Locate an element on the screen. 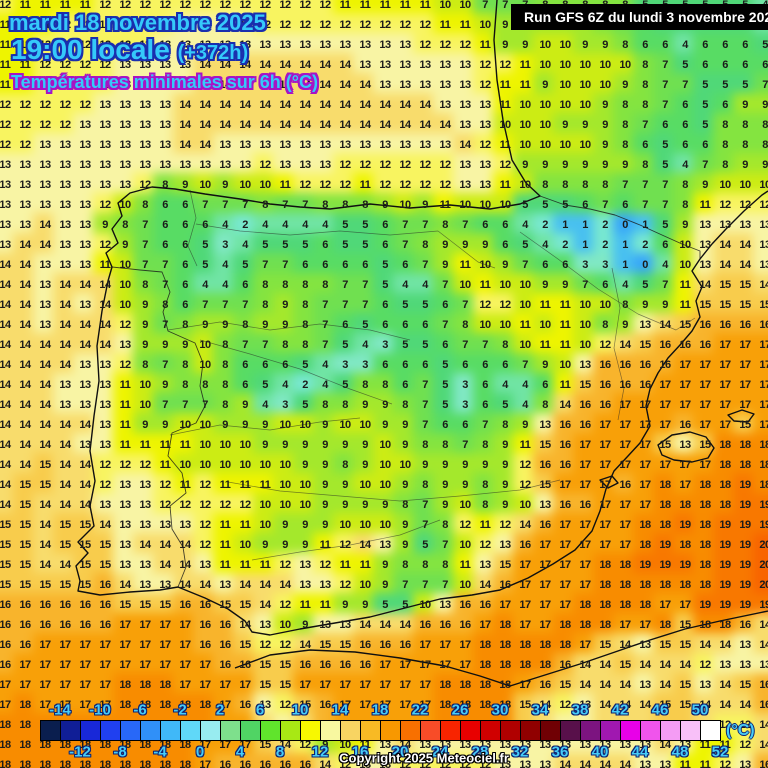 The image size is (768, 768). grid-temp-value: 15 is located at coordinates (745, 305).